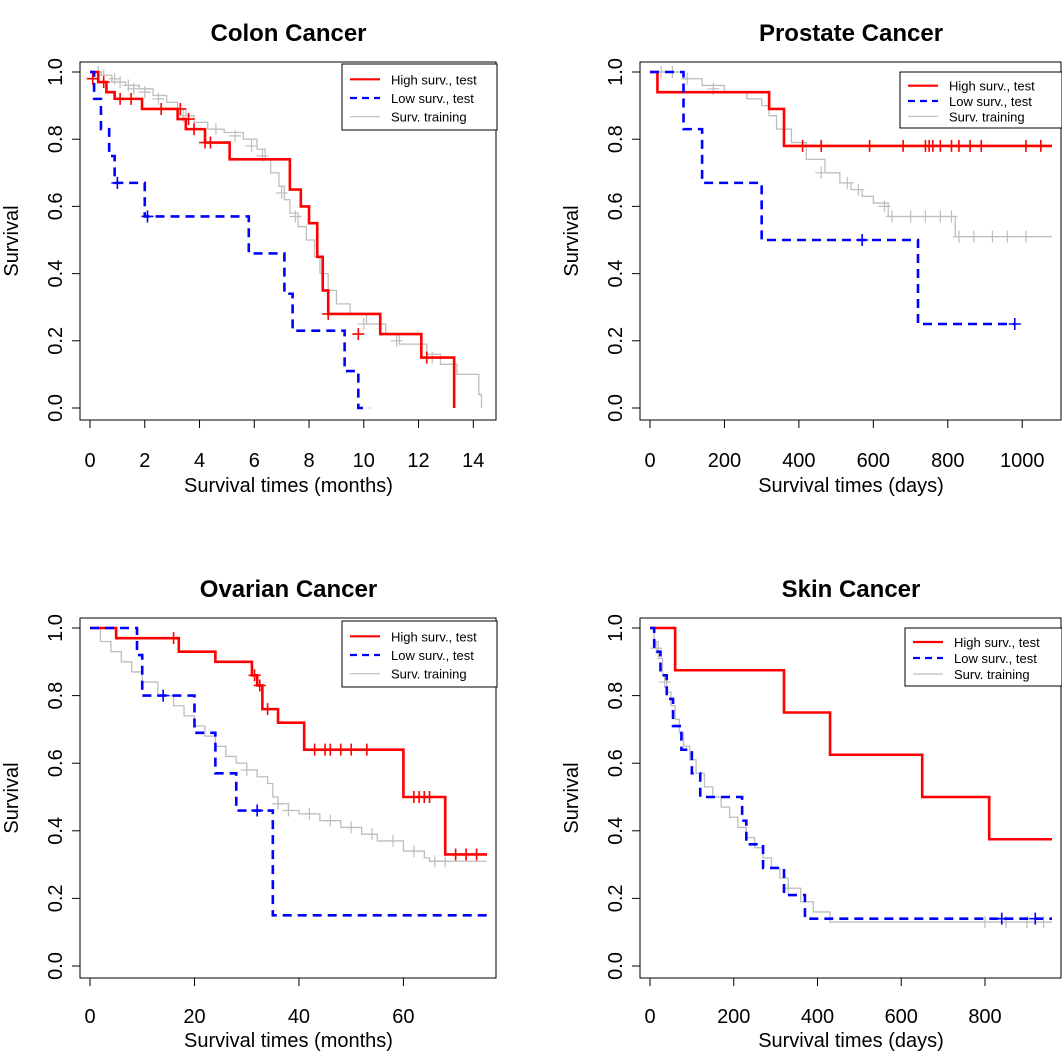 This screenshot has width=1062, height=1060. I want to click on x-axis-label: Survival times (days), so click(851, 1041).